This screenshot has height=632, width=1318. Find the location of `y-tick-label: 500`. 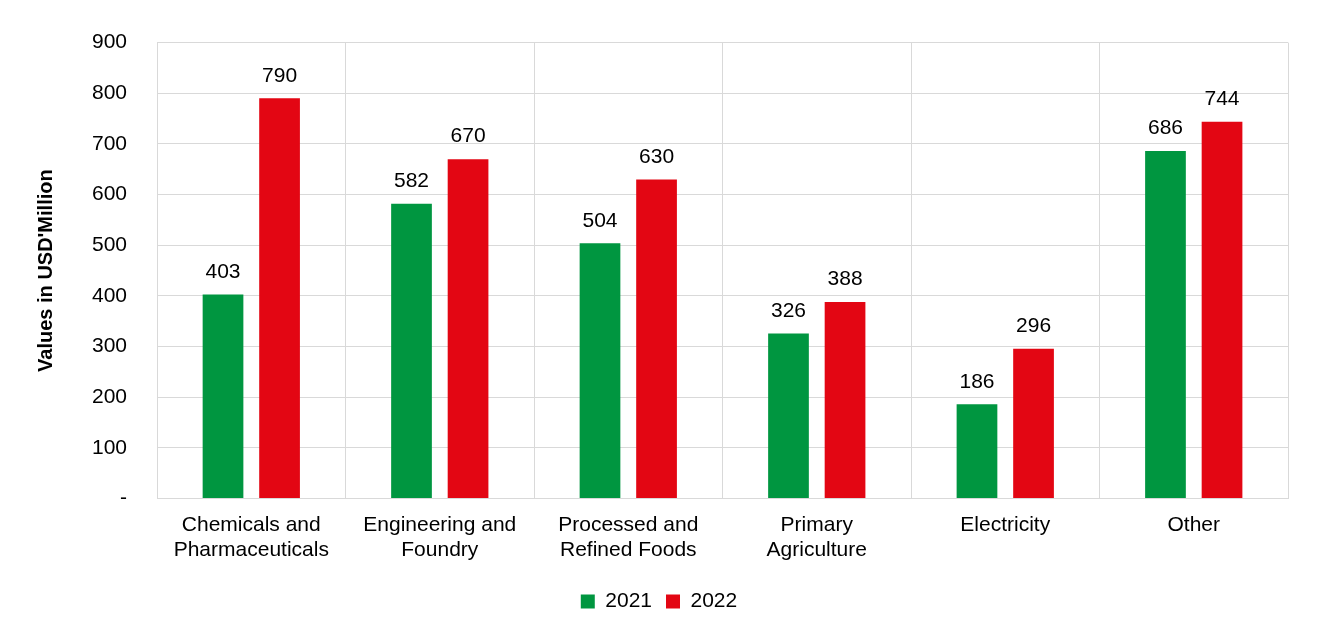

y-tick-label: 500 is located at coordinates (109, 244).